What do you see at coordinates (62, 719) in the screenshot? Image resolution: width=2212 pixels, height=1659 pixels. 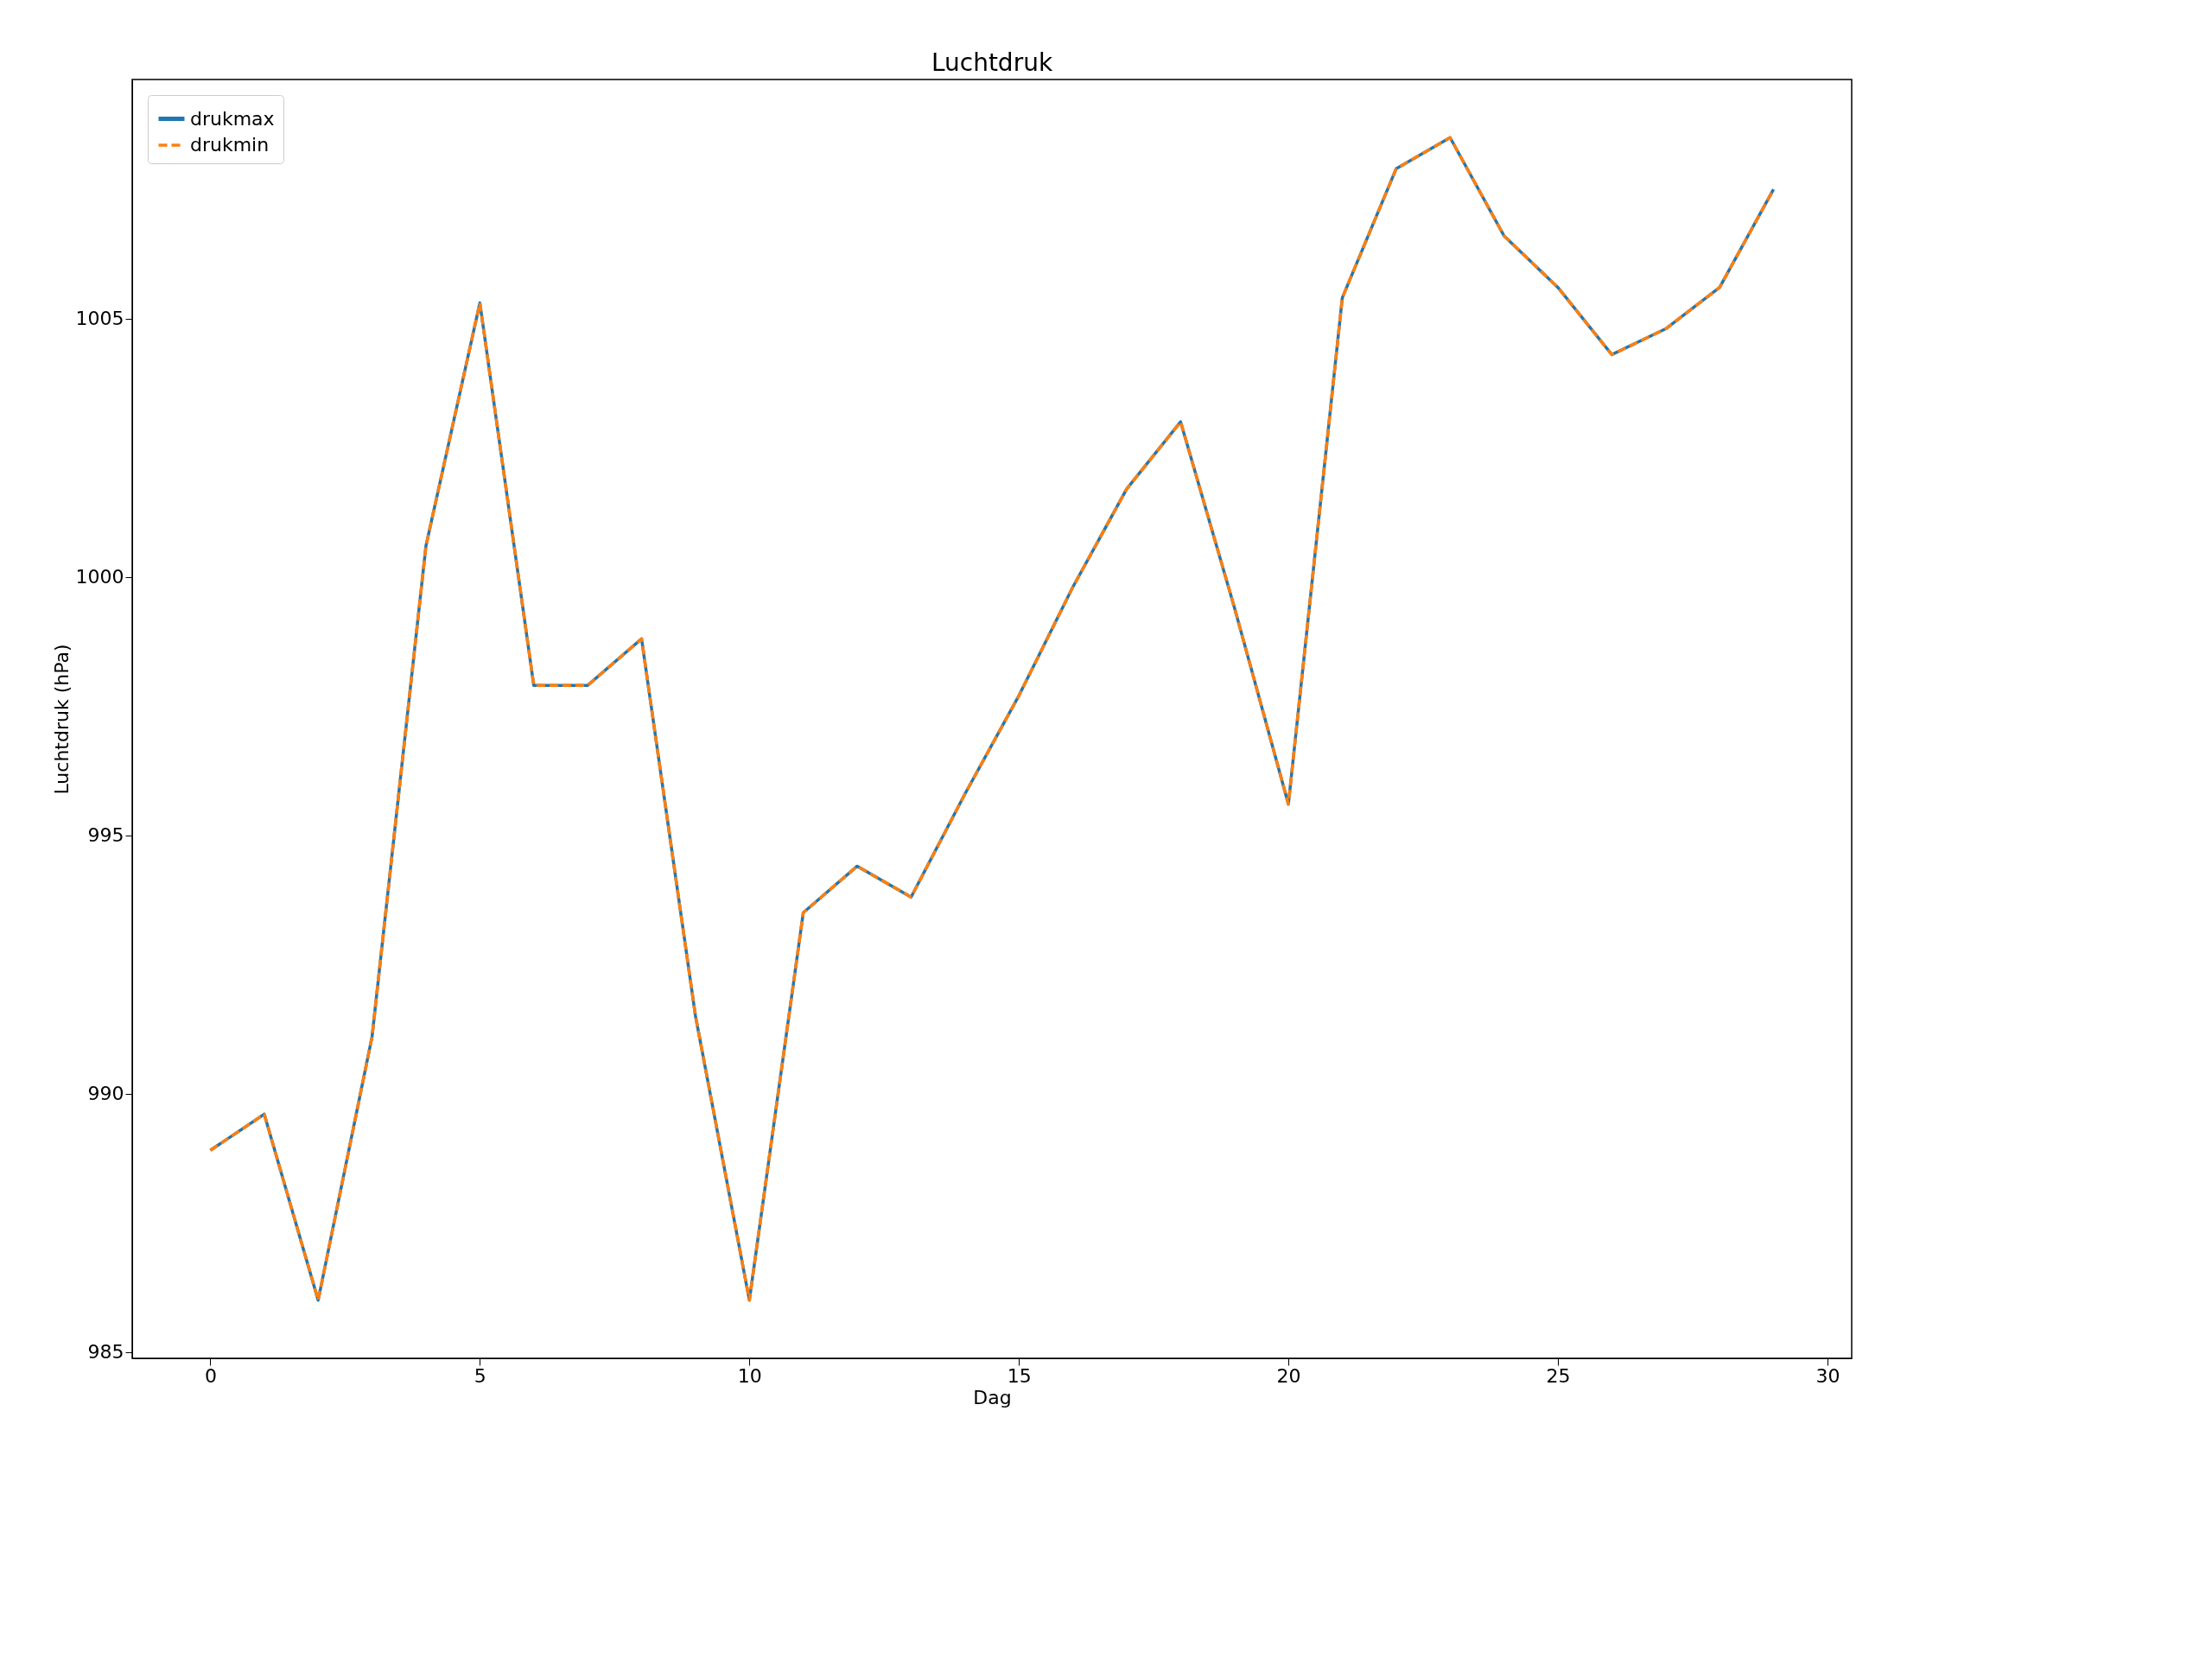 I see `y-axis-title: Luchtdruk (hPa)` at bounding box center [62, 719].